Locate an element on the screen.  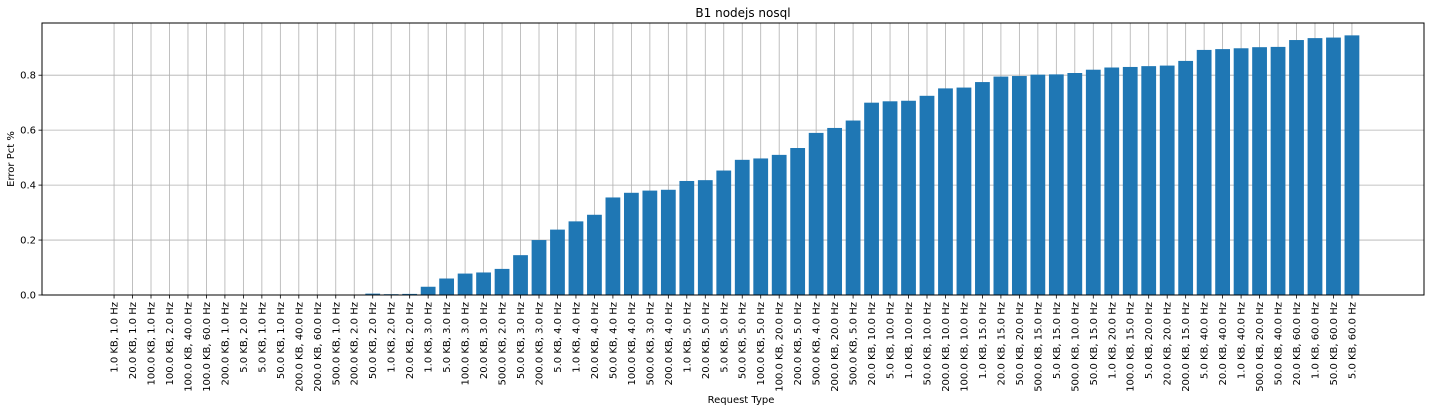
x-tick-label: 20.0 KB, 10.0 Hz is located at coordinates (872, 343).